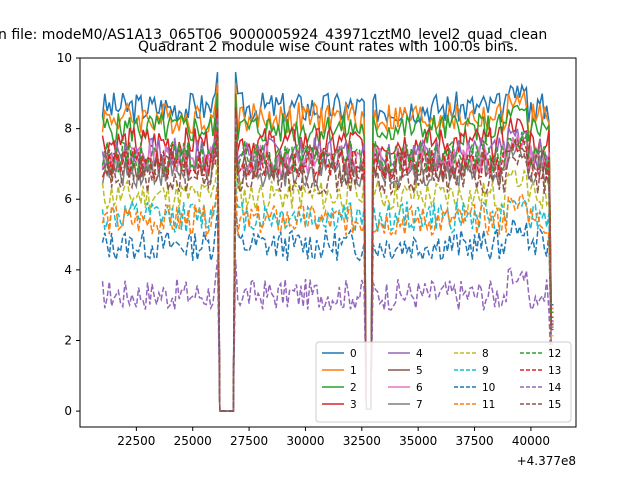 The height and width of the screenshot is (480, 640). What do you see at coordinates (419, 388) in the screenshot?
I see `legend-label-6: 6` at bounding box center [419, 388].